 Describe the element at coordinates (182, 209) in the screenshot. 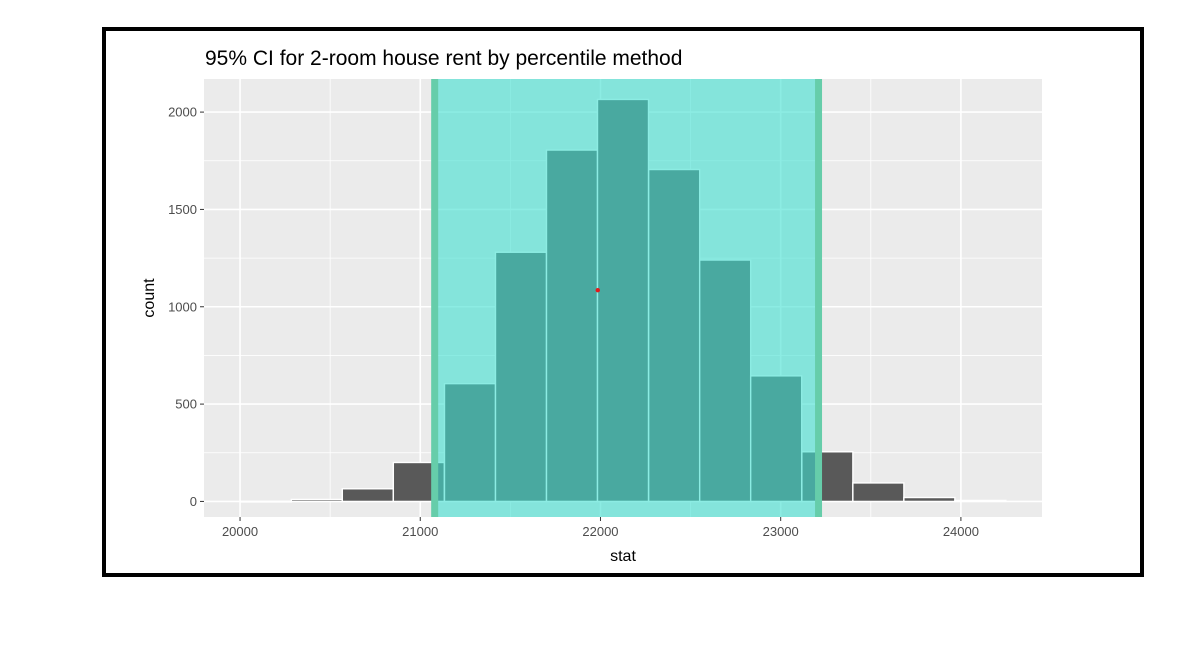

I see `y-tick-label: 1500` at that location.